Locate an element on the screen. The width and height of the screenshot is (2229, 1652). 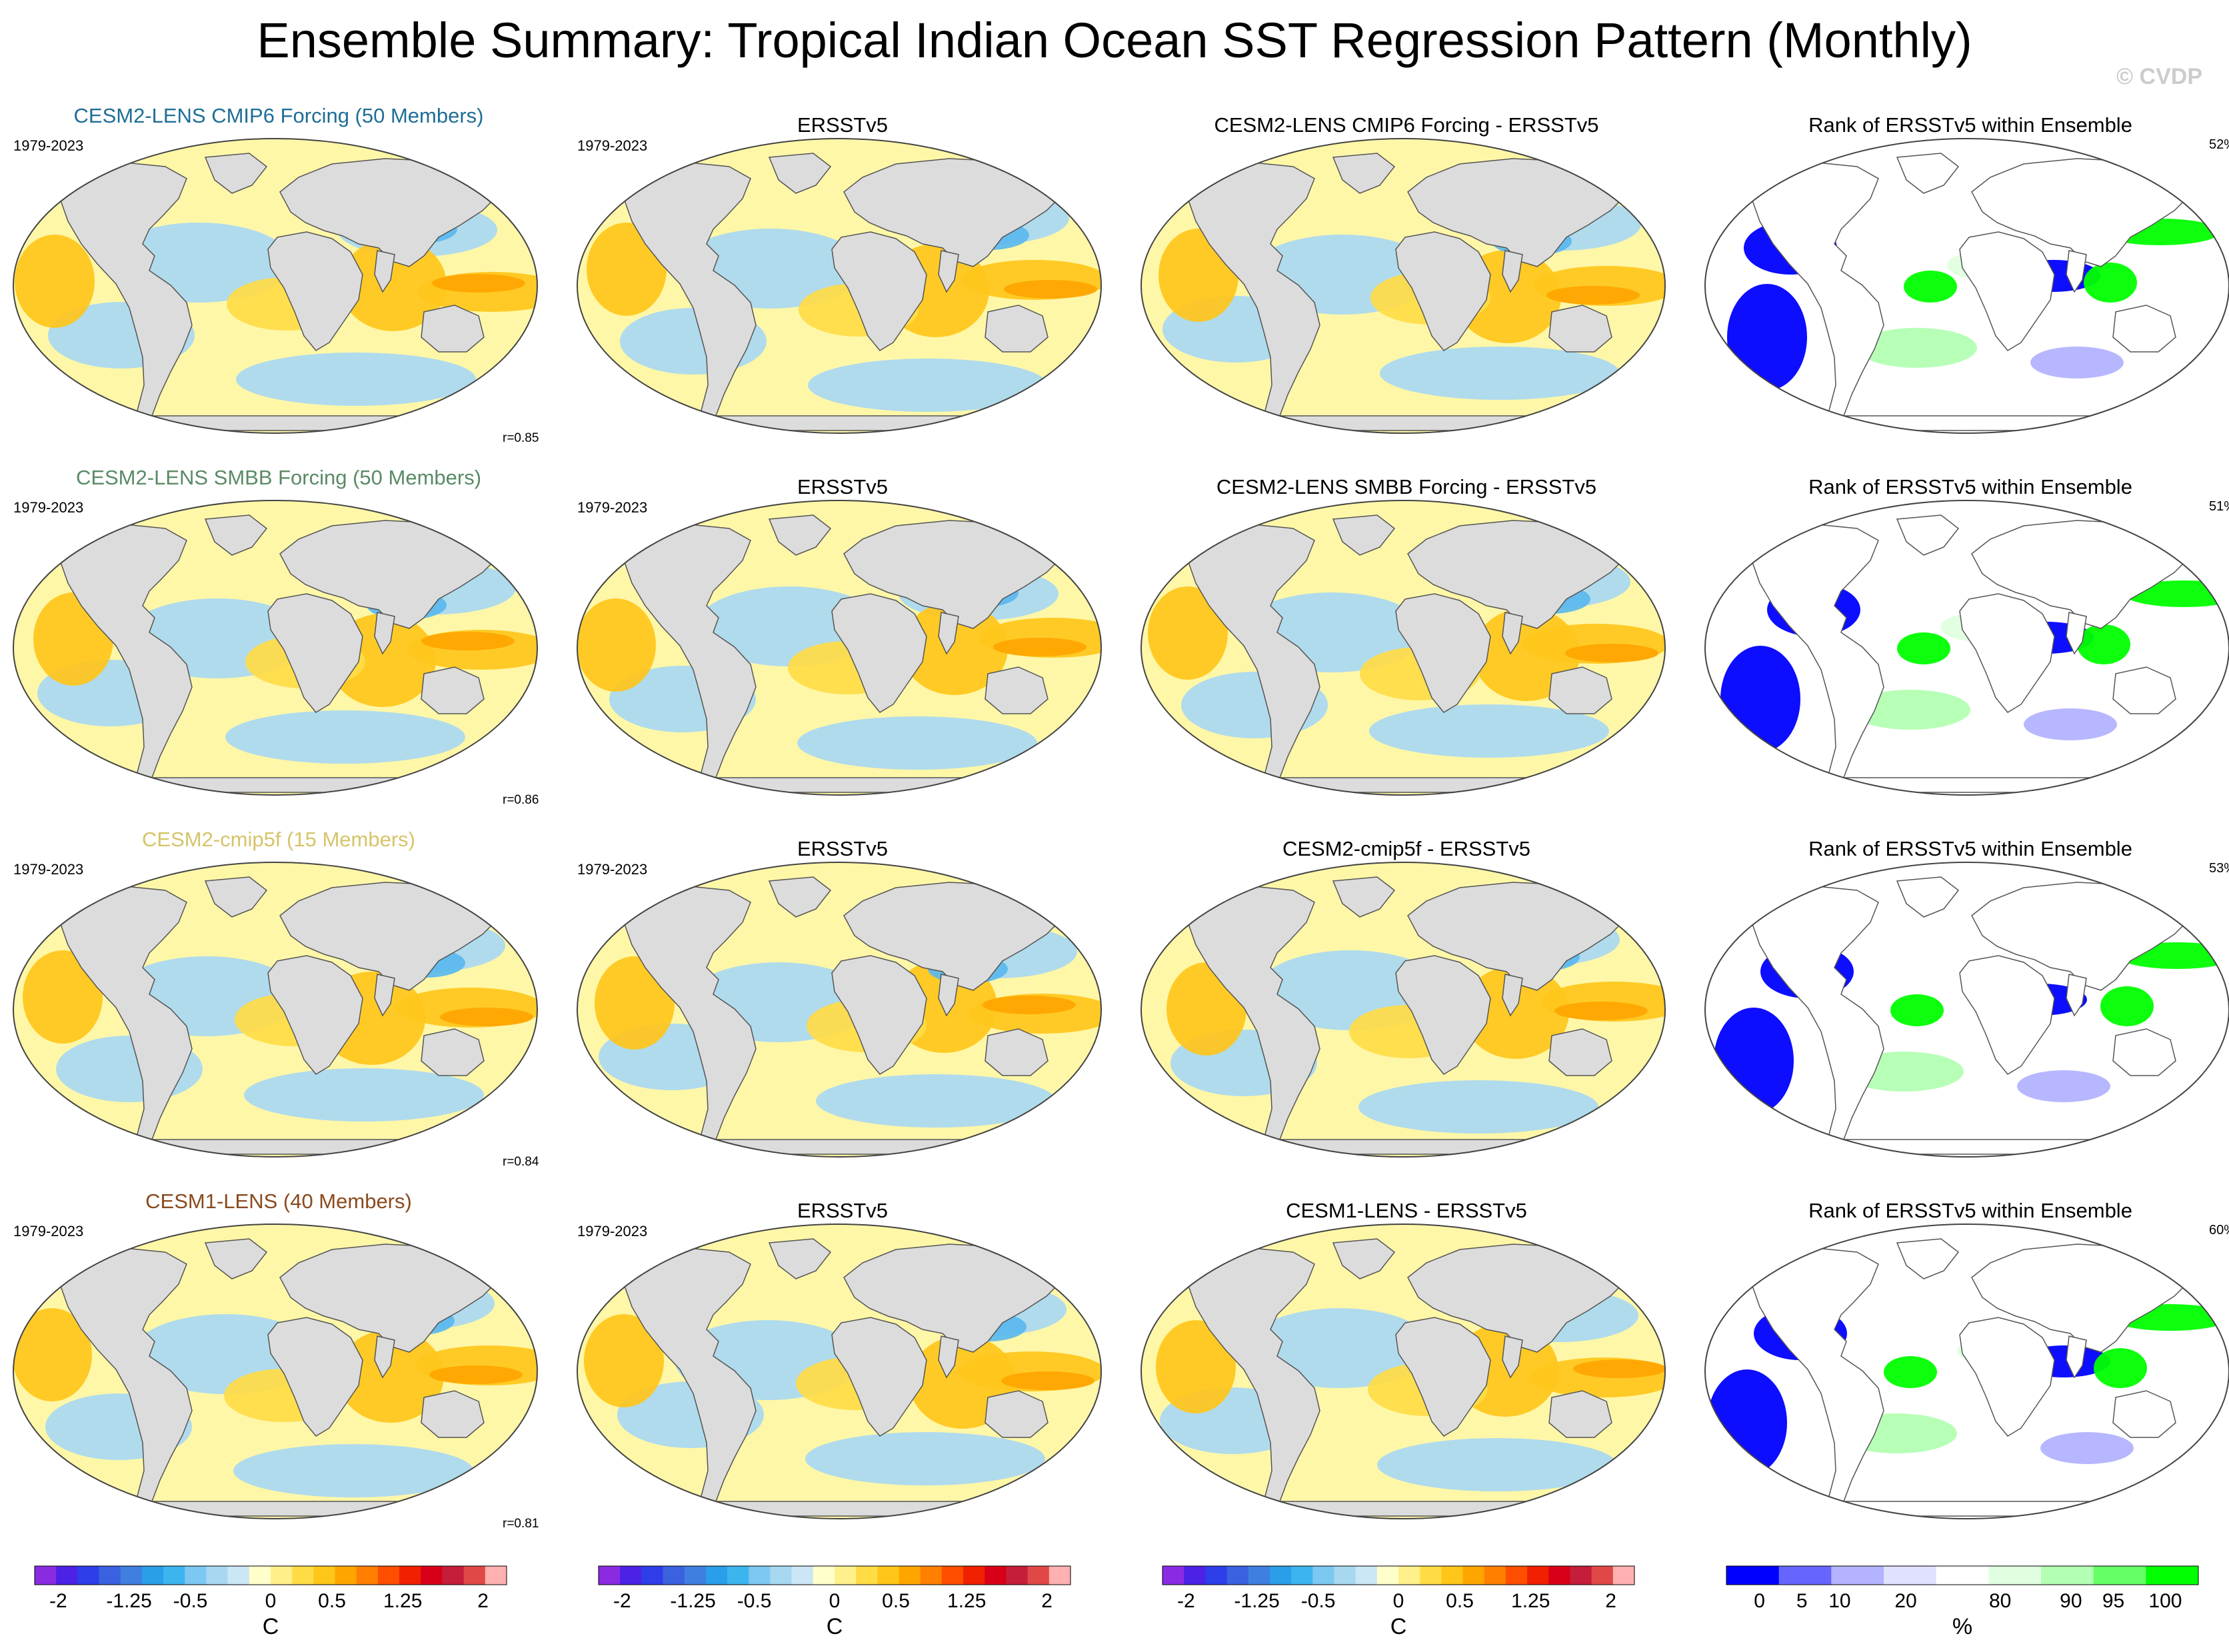
world-map-rank is located at coordinates (1966, 1371).